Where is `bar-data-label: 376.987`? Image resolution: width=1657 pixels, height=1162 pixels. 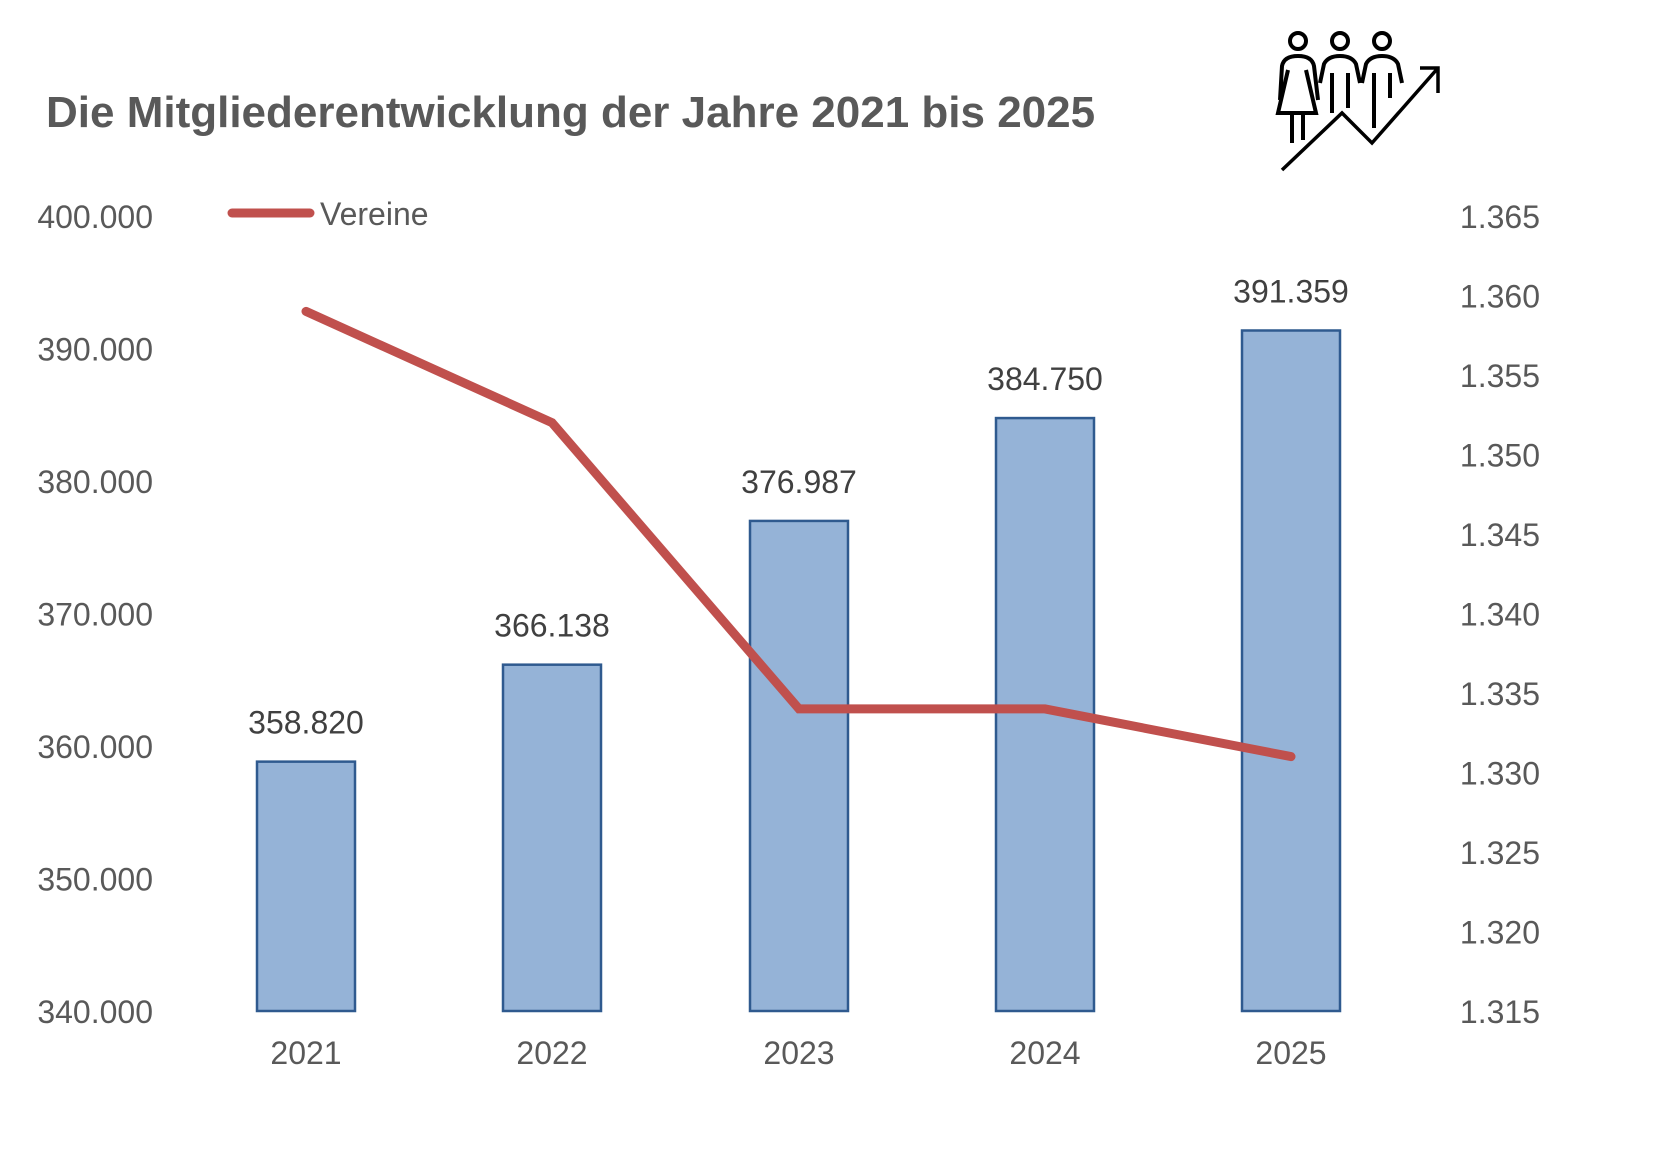
bar-data-label: 376.987 is located at coordinates (799, 482).